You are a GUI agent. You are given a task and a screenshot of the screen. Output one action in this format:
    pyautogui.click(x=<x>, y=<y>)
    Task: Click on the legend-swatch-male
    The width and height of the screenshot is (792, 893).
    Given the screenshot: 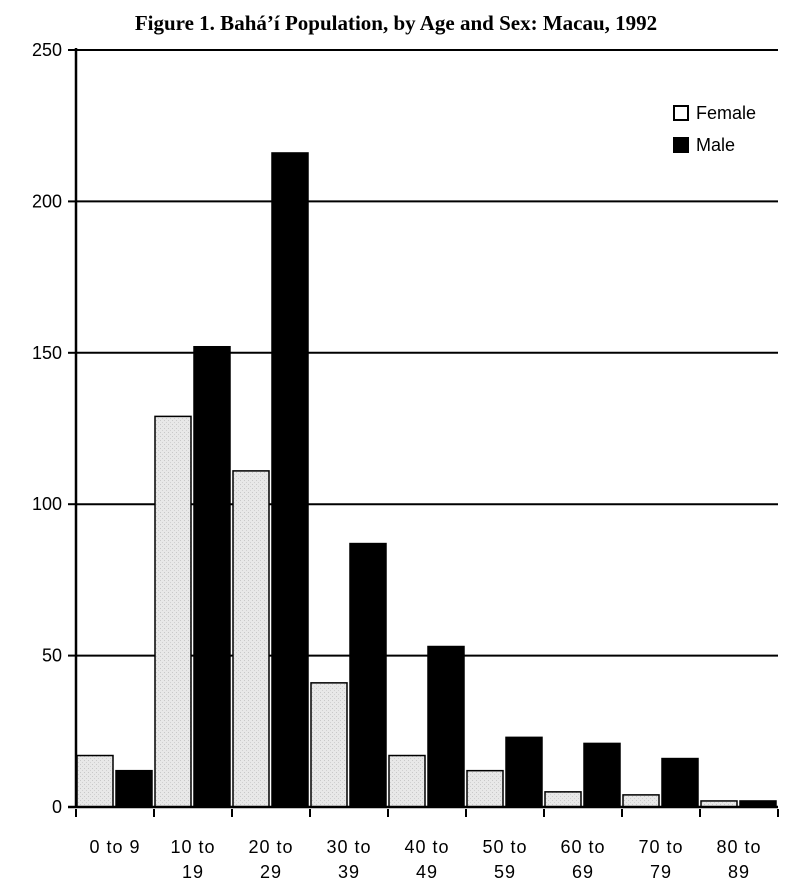 What is the action you would take?
    pyautogui.click(x=681, y=145)
    